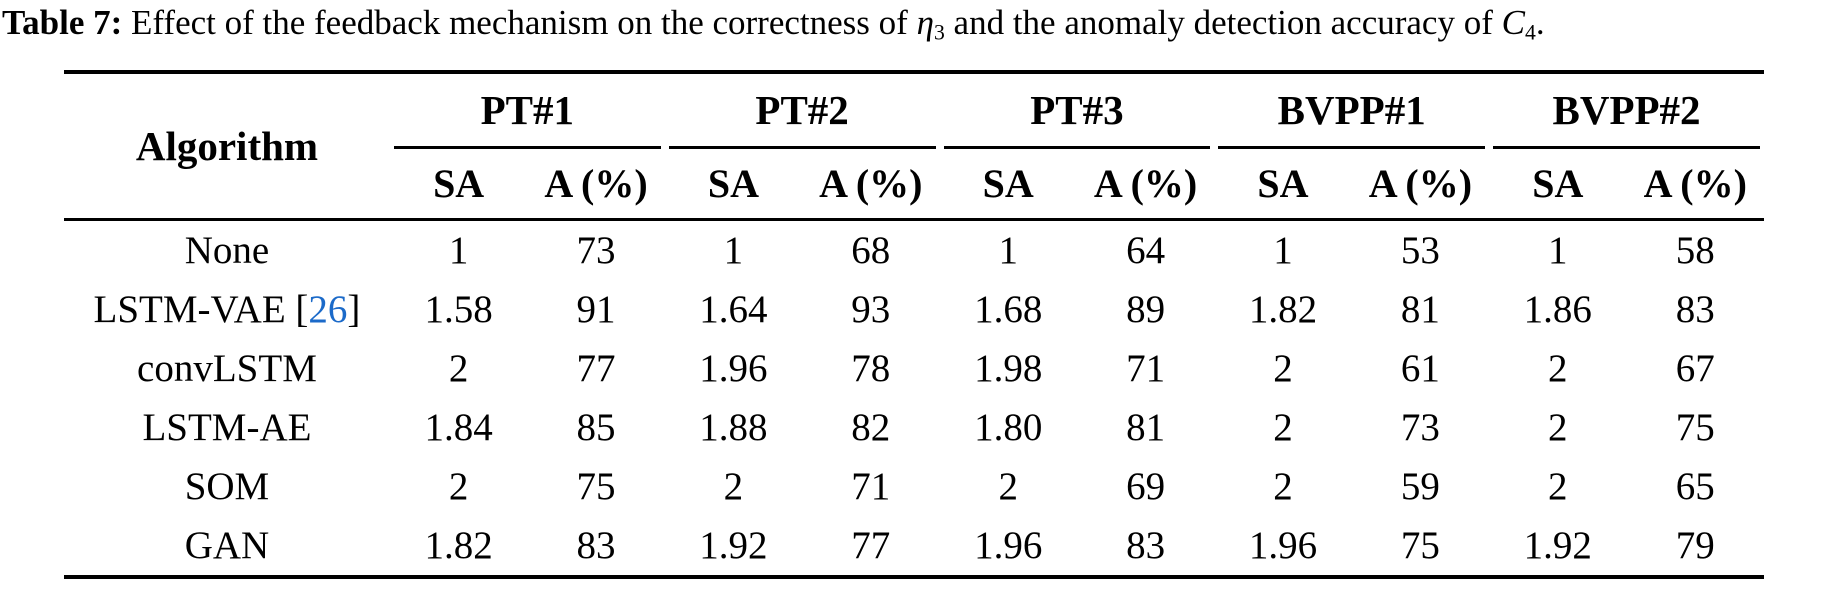  Describe the element at coordinates (1626, 147) in the screenshot. I see `cmidrule-bvpp2` at that location.